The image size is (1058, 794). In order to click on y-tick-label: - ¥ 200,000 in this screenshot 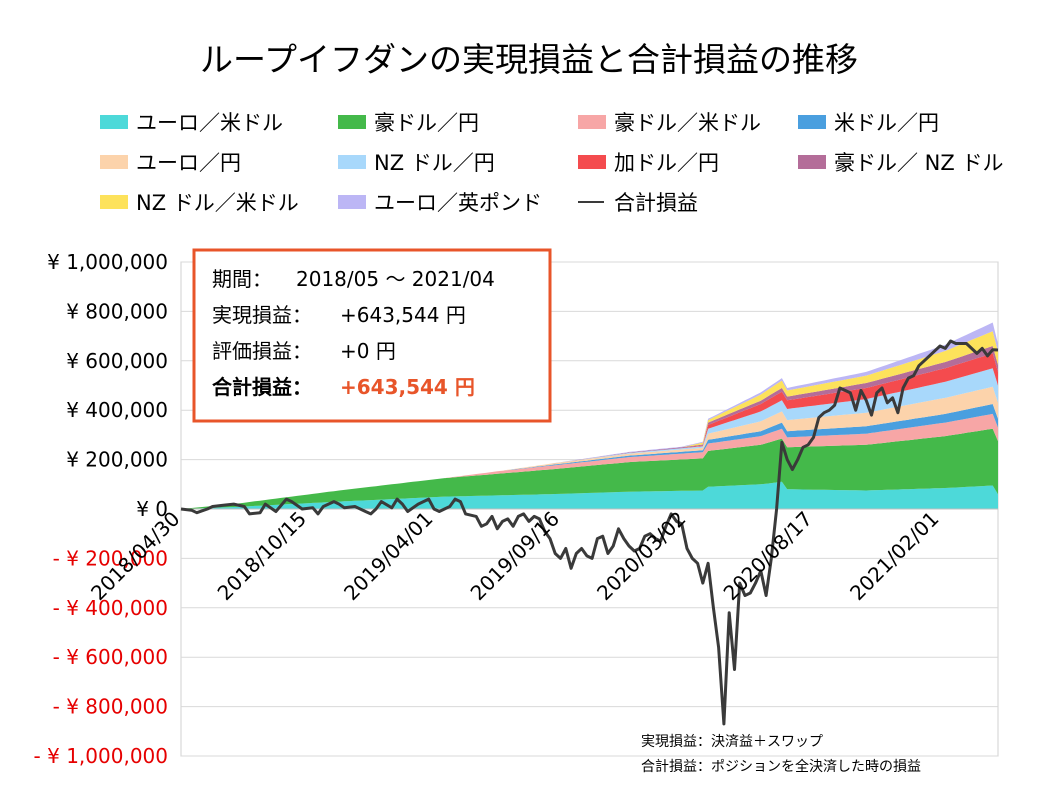, I will do `click(110, 558)`.